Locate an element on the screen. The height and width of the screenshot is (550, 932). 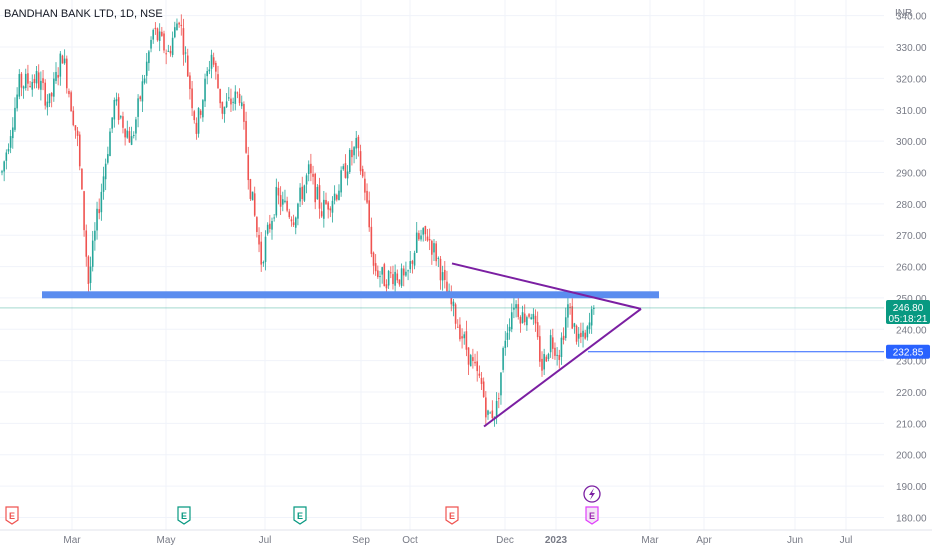
y-tick-label: 200.00 is located at coordinates (911, 456).